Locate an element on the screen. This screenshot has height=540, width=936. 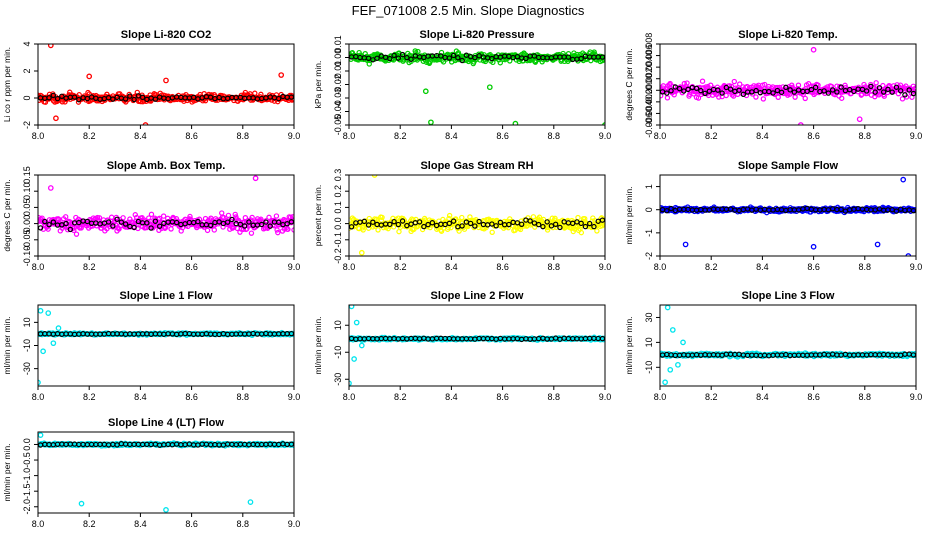
y-tick-label: -1.5 is located at coordinates (27, 491).